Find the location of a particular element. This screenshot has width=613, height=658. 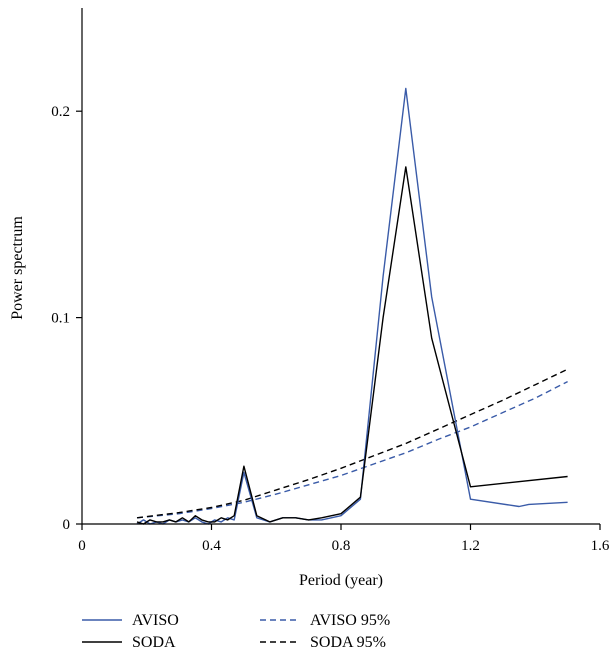

legend-label-aviso: AVISO is located at coordinates (155, 620).